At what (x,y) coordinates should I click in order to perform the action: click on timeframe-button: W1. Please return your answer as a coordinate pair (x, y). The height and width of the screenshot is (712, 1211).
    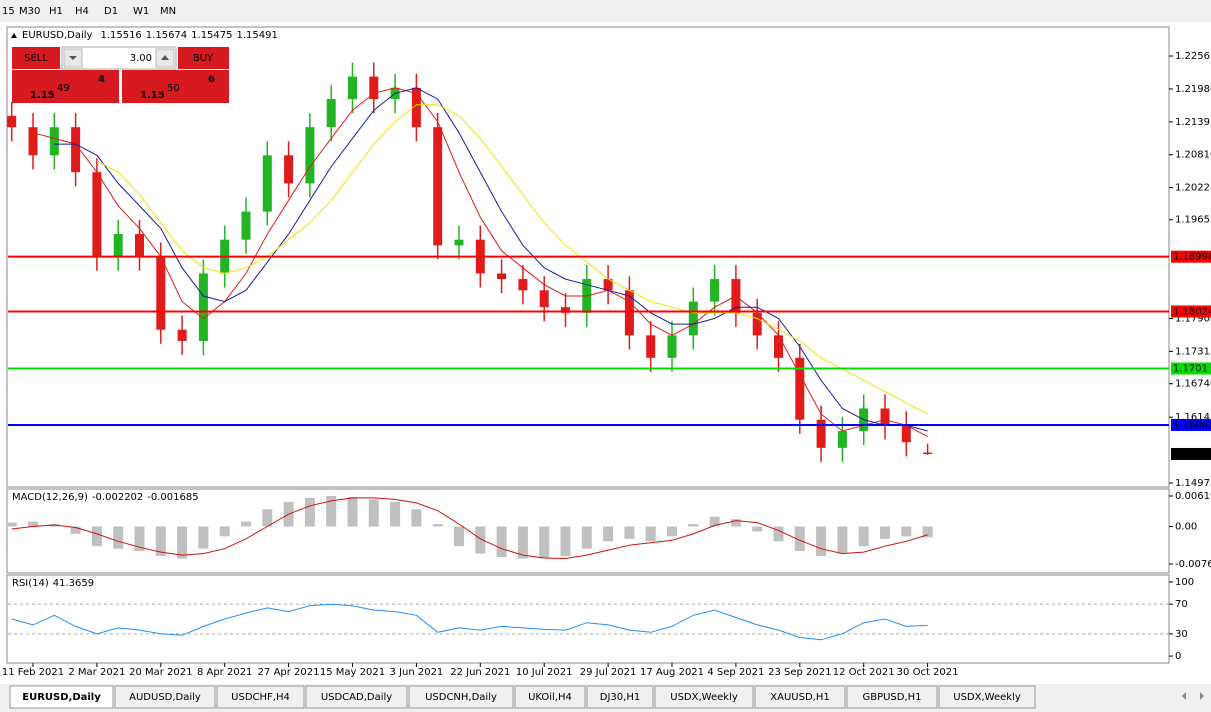
    Looking at the image, I should click on (141, 11).